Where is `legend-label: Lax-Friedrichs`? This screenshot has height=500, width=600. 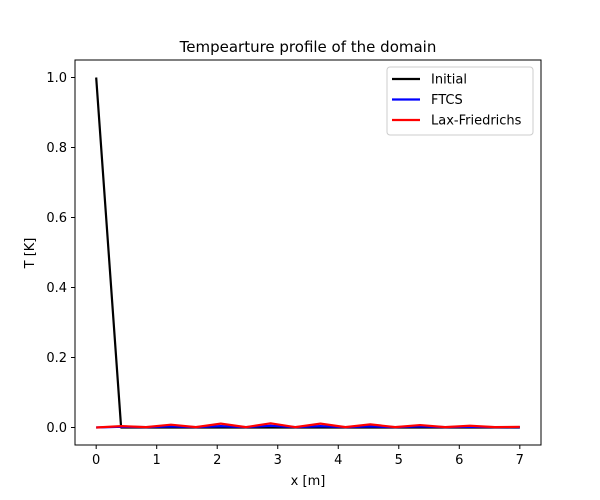
legend-label: Lax-Friedrichs is located at coordinates (476, 121).